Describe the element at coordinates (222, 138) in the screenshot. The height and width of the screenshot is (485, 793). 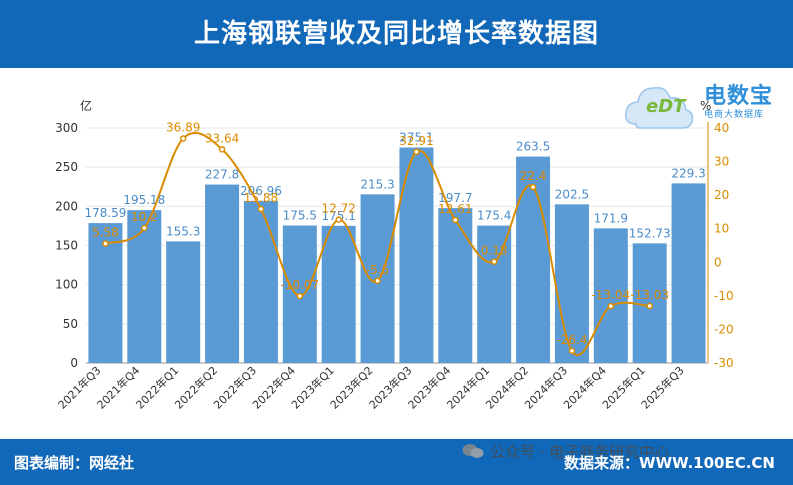
I see `growth-label: 33.64` at that location.